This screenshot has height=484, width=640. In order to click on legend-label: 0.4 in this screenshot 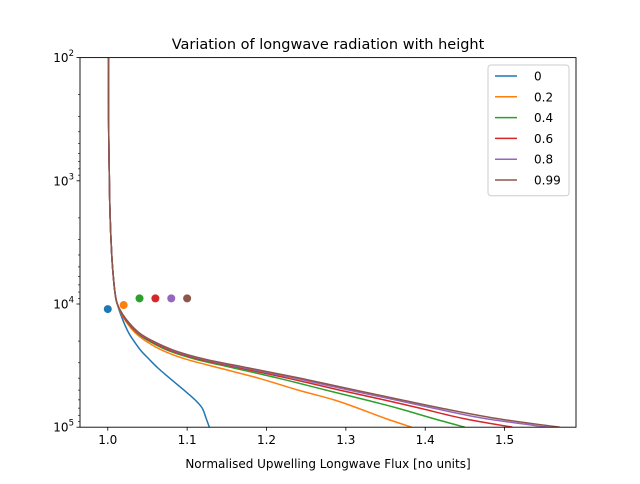, I will do `click(543, 118)`.